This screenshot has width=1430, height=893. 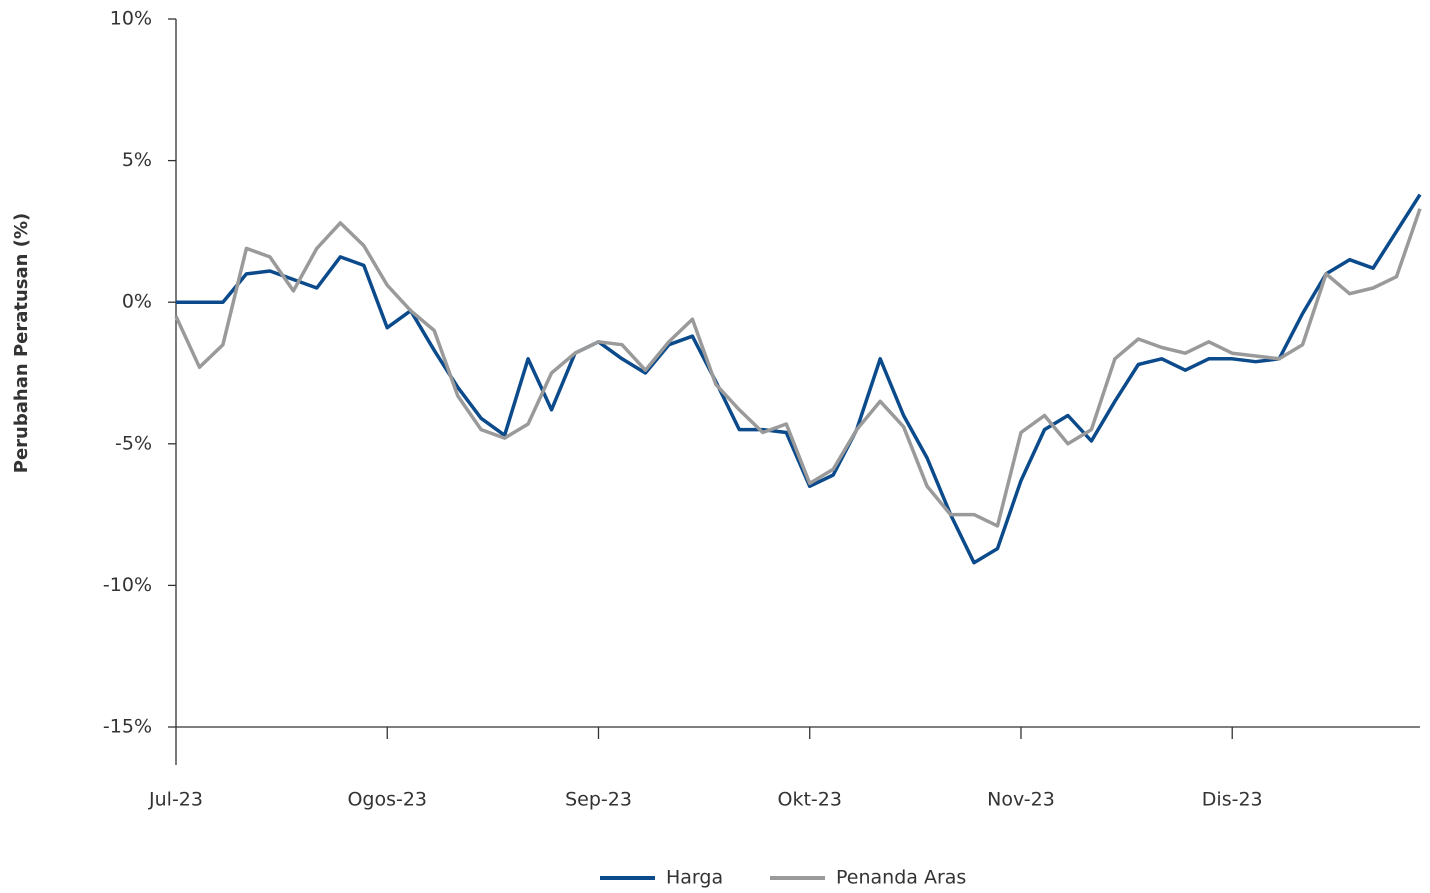 I want to click on legend-label: Penanda Aras, so click(x=901, y=878).